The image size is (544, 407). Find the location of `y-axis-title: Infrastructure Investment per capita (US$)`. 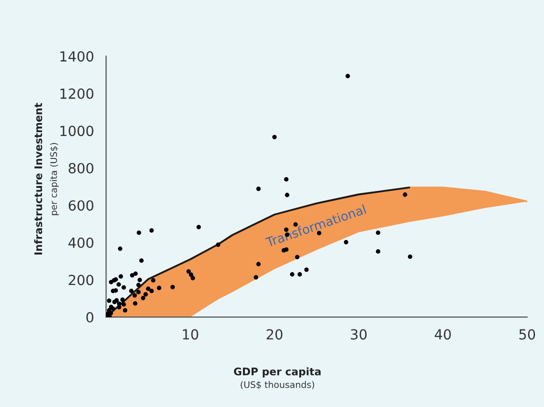

y-axis-title: Infrastructure Investment per capita (US$) is located at coordinates (46, 178).